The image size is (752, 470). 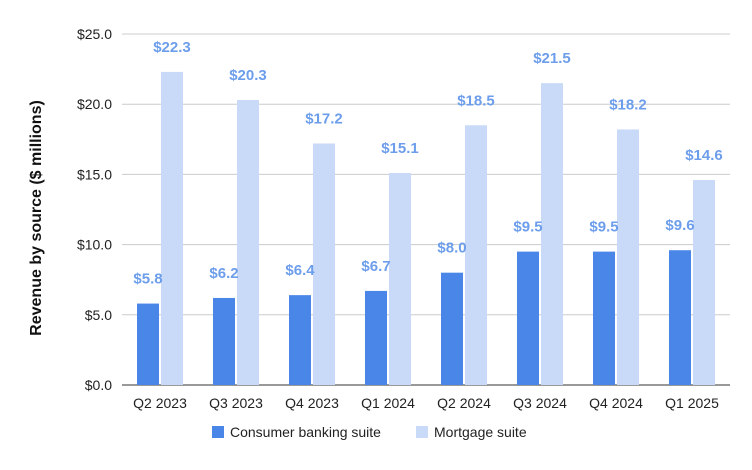 What do you see at coordinates (147, 279) in the screenshot?
I see `data-label: $5.8` at bounding box center [147, 279].